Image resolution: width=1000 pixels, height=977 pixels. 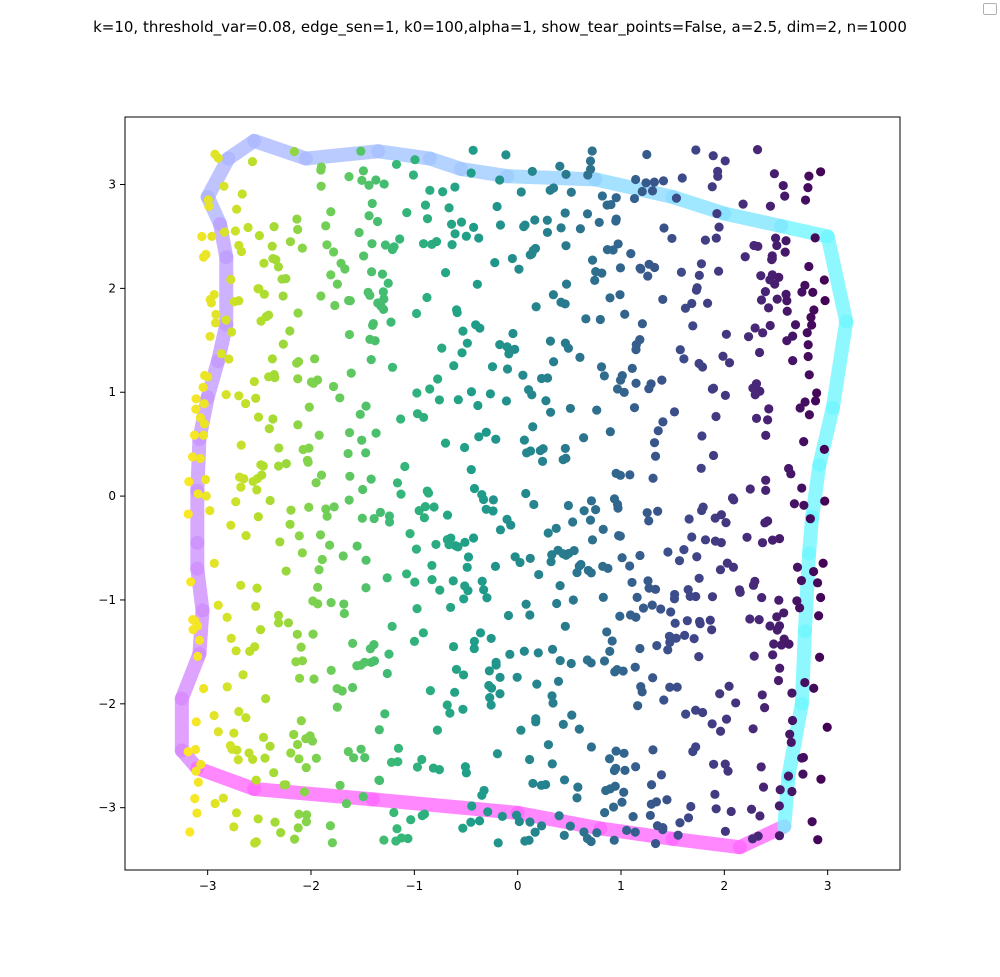 I want to click on y-tick-label: 2, so click(x=112, y=288).